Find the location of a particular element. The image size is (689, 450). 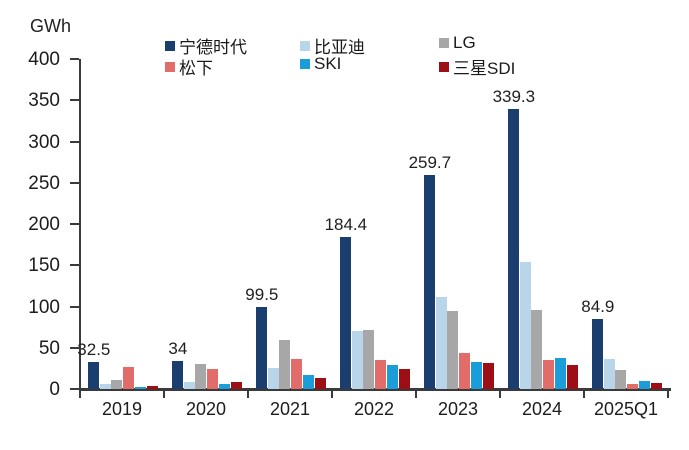

bar-value-label: 339.3 is located at coordinates (514, 97).